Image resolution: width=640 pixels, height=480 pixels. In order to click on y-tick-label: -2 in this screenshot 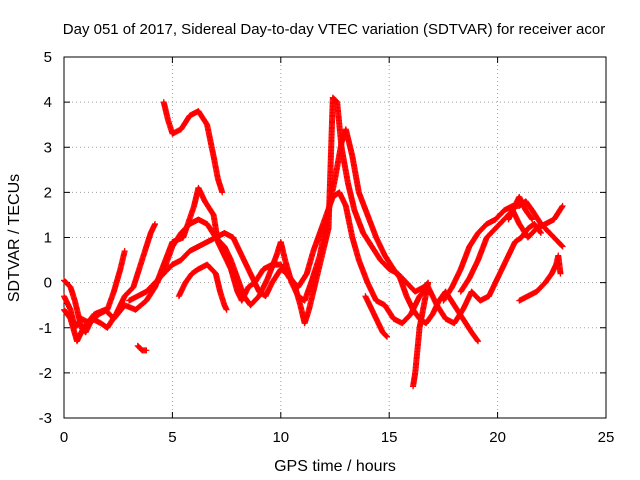, I will do `click(45, 373)`.